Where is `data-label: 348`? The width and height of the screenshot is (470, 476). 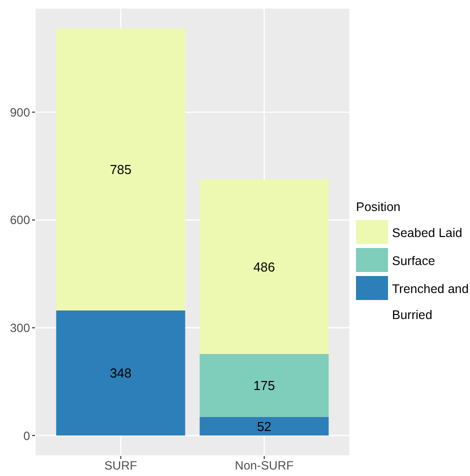 data-label: 348 is located at coordinates (121, 373).